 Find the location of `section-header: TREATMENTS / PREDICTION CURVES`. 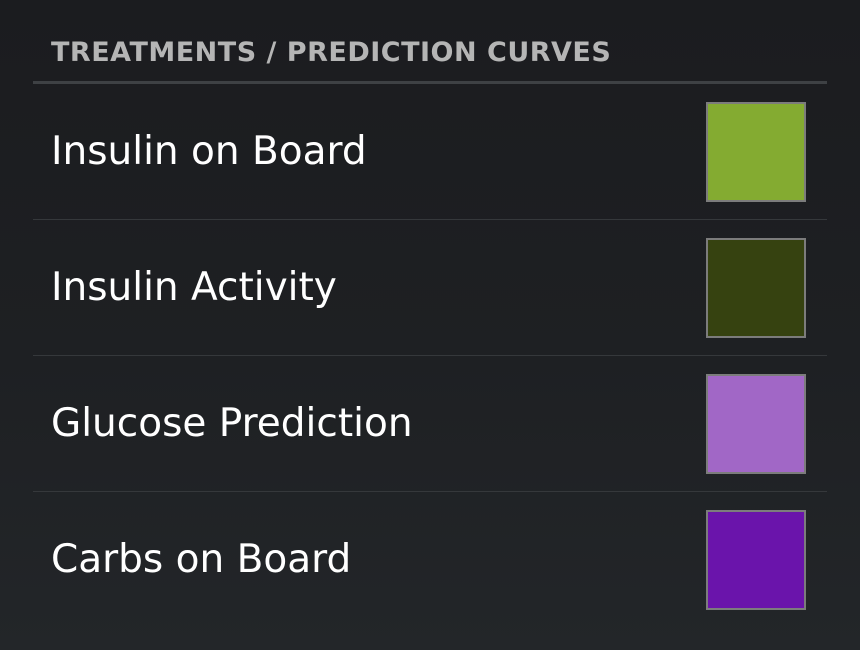

section-header: TREATMENTS / PREDICTION CURVES is located at coordinates (430, 42).